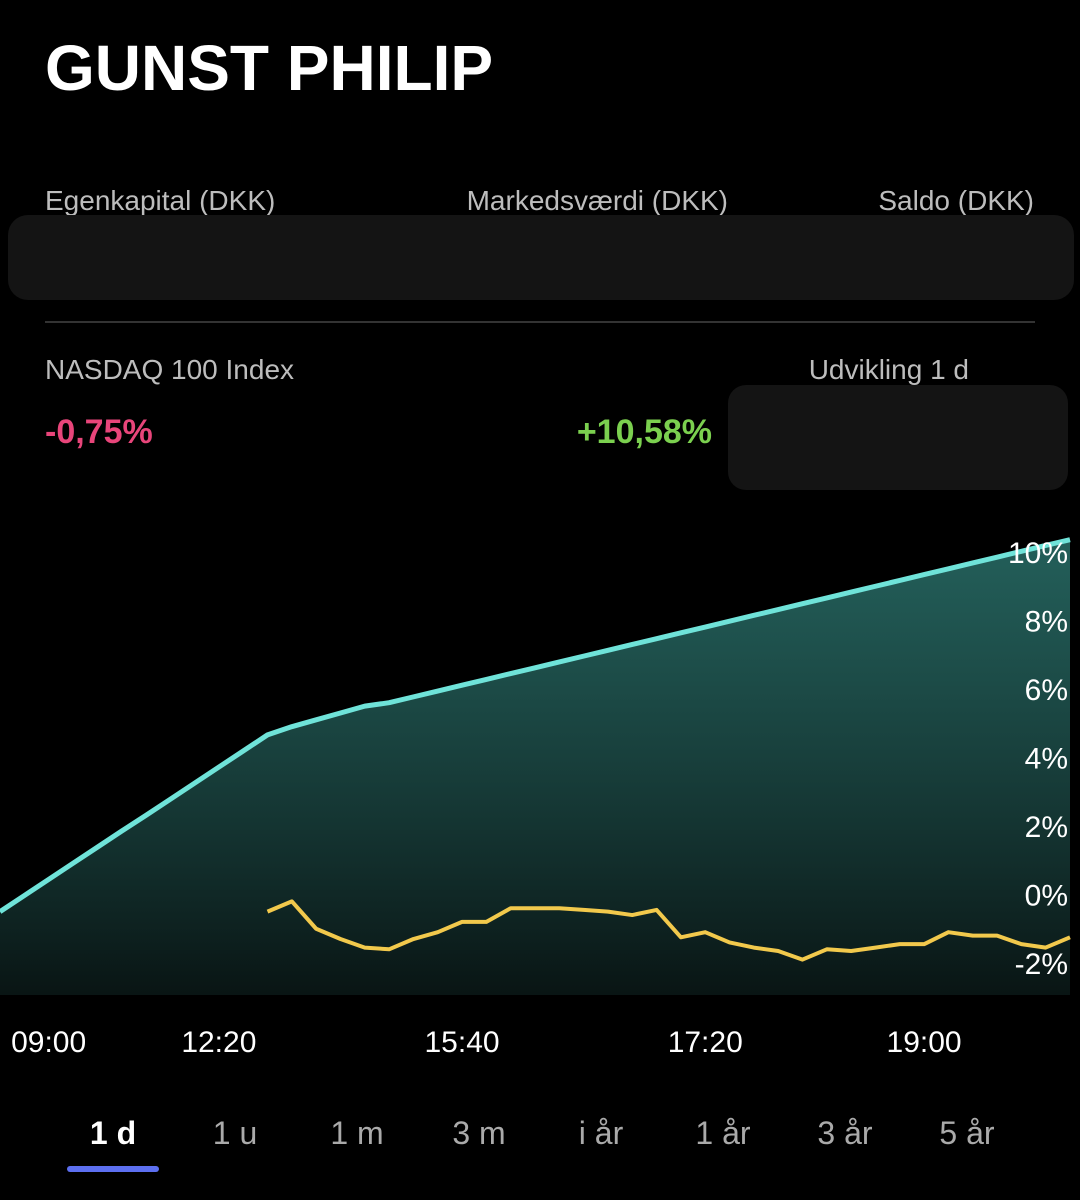 This screenshot has height=1200, width=1080. Describe the element at coordinates (169, 369) in the screenshot. I see `index-name: NASDAQ 100 Index` at that location.